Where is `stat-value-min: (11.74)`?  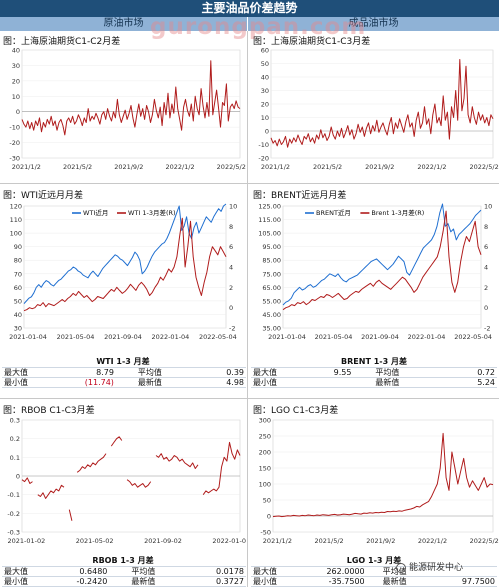 stat-value-min: (11.74) is located at coordinates (85, 382).